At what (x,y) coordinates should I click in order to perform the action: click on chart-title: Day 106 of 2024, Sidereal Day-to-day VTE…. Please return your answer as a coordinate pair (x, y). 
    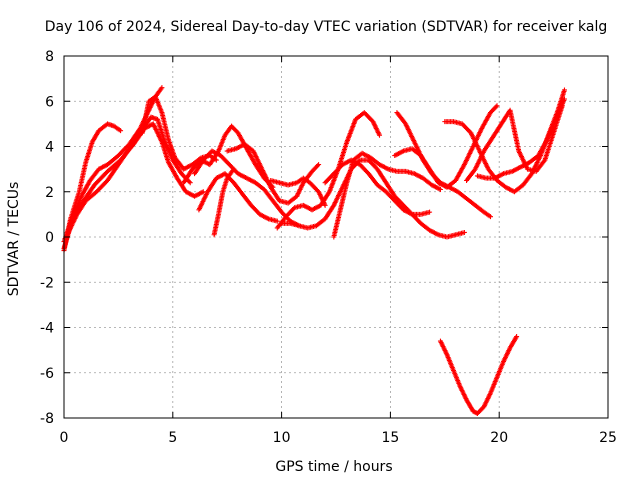
    Looking at the image, I should click on (326, 27).